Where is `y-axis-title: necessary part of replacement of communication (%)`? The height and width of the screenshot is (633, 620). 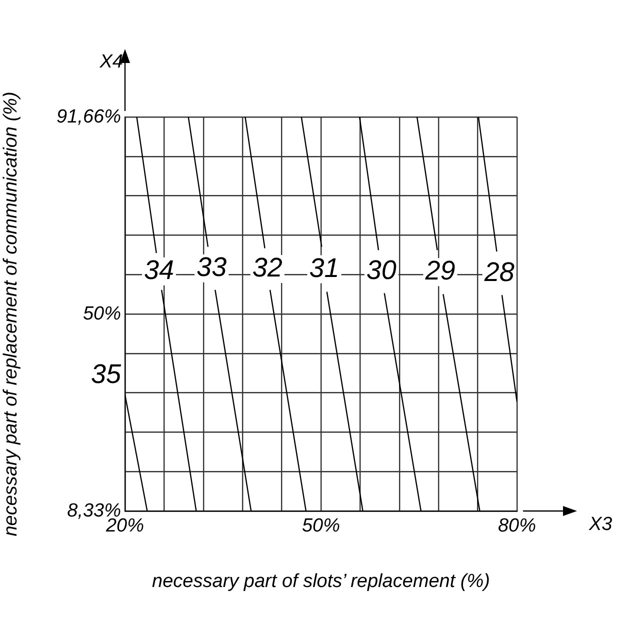
y-axis-title: necessary part of replacement of communication (%) is located at coordinates (11, 314).